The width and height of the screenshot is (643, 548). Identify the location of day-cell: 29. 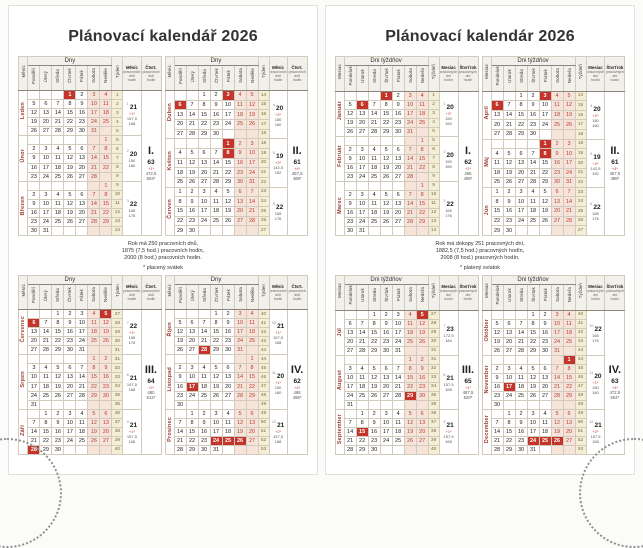
(228, 182).